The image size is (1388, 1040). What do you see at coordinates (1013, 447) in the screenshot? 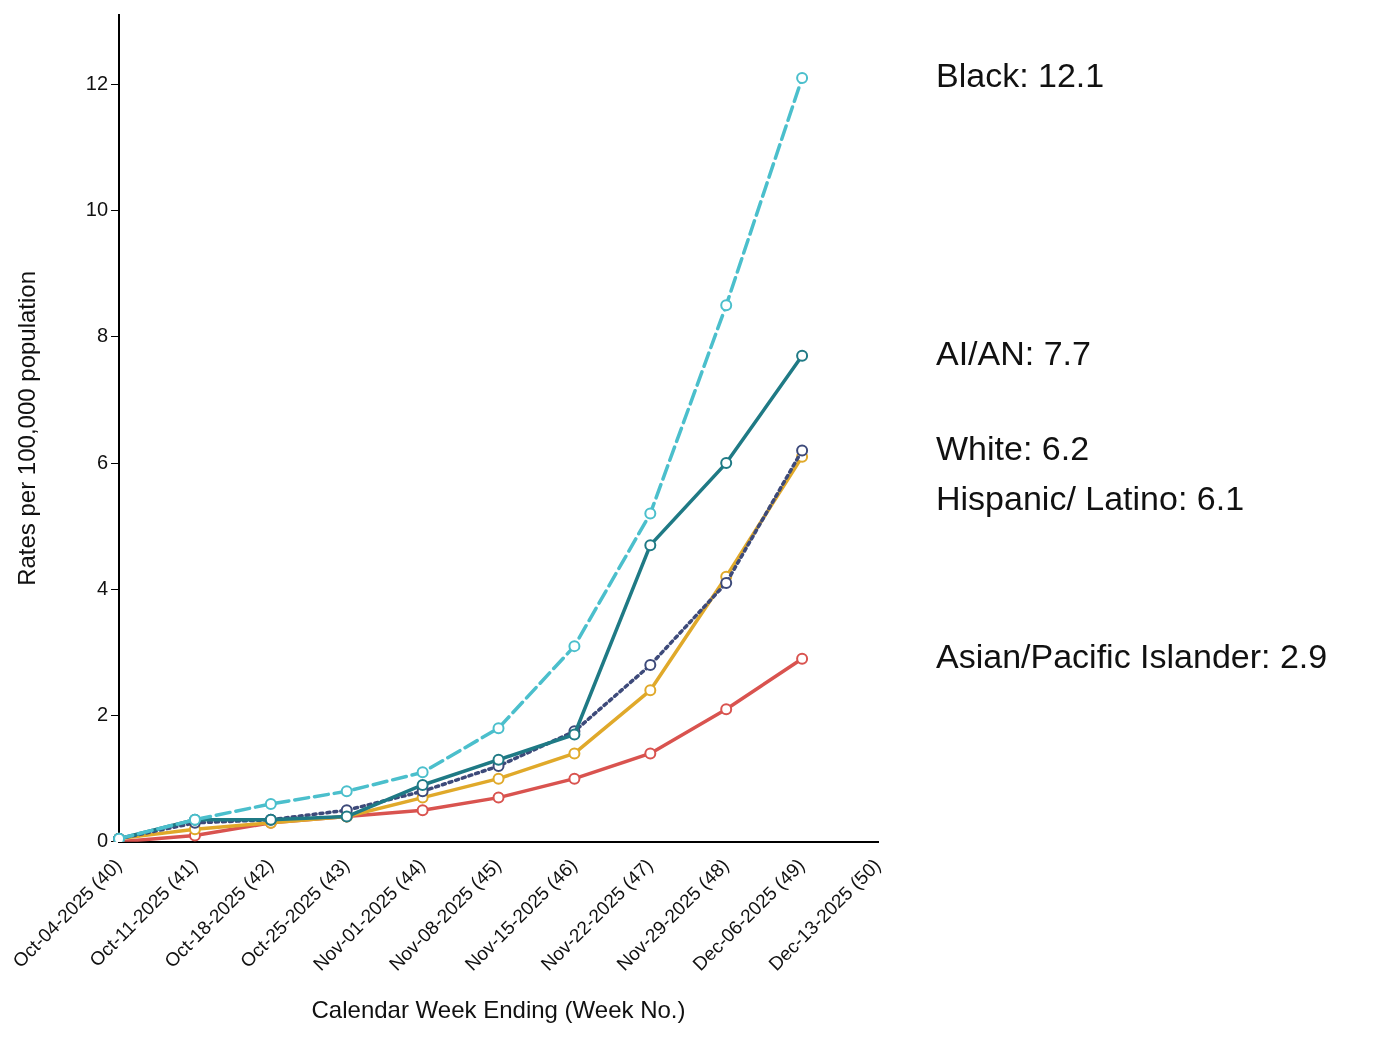
I see `text: White: 6.2` at bounding box center [1013, 447].